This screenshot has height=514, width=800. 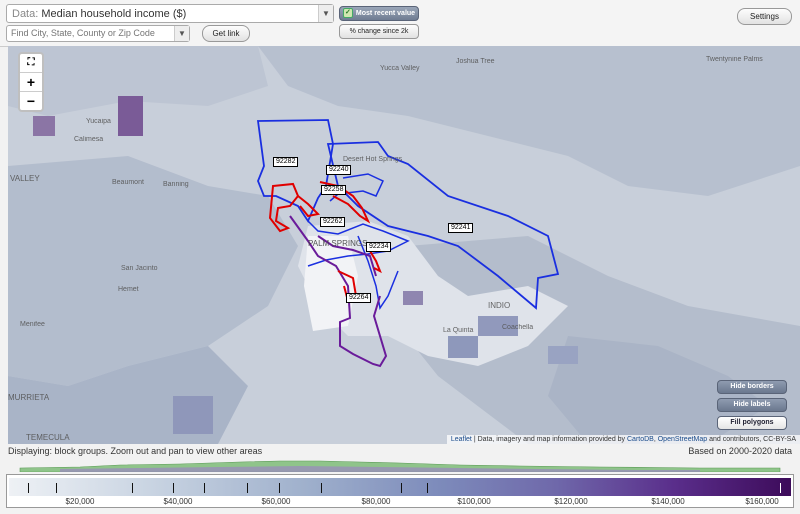 I want to click on place-label-hemet: Hemet, so click(x=128, y=289).